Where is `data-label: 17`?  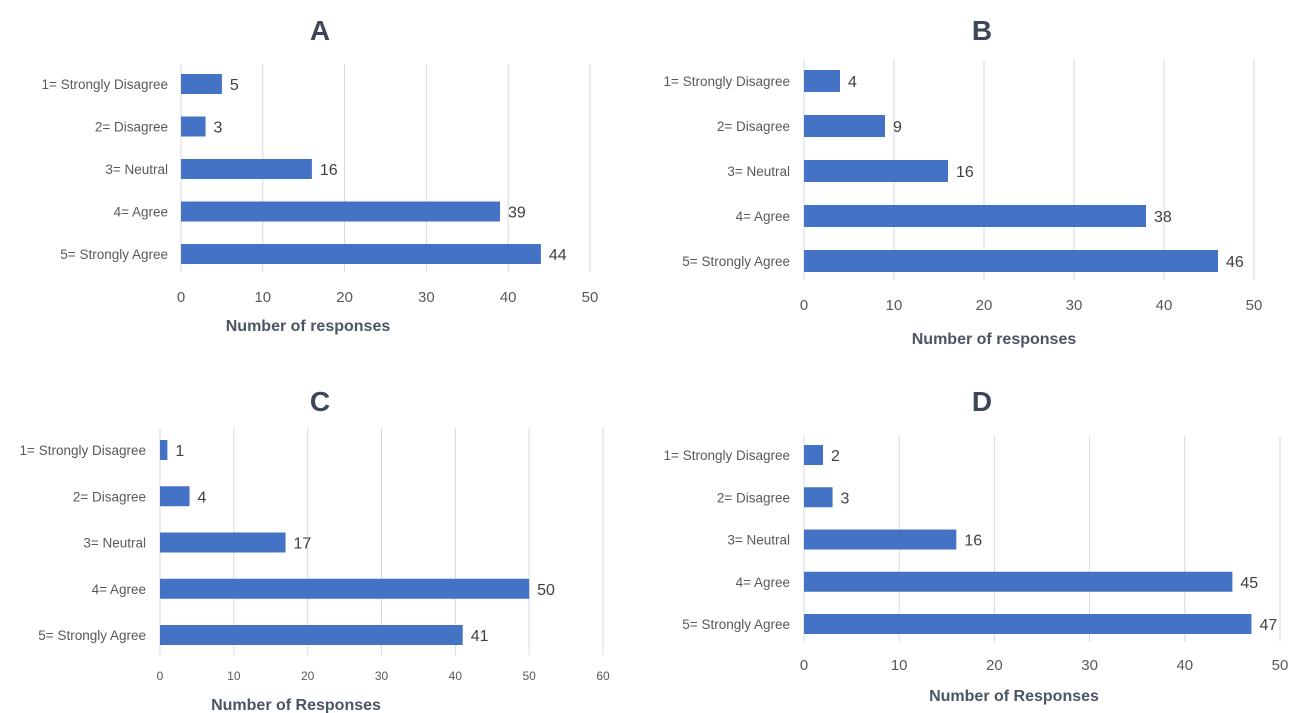 data-label: 17 is located at coordinates (303, 544).